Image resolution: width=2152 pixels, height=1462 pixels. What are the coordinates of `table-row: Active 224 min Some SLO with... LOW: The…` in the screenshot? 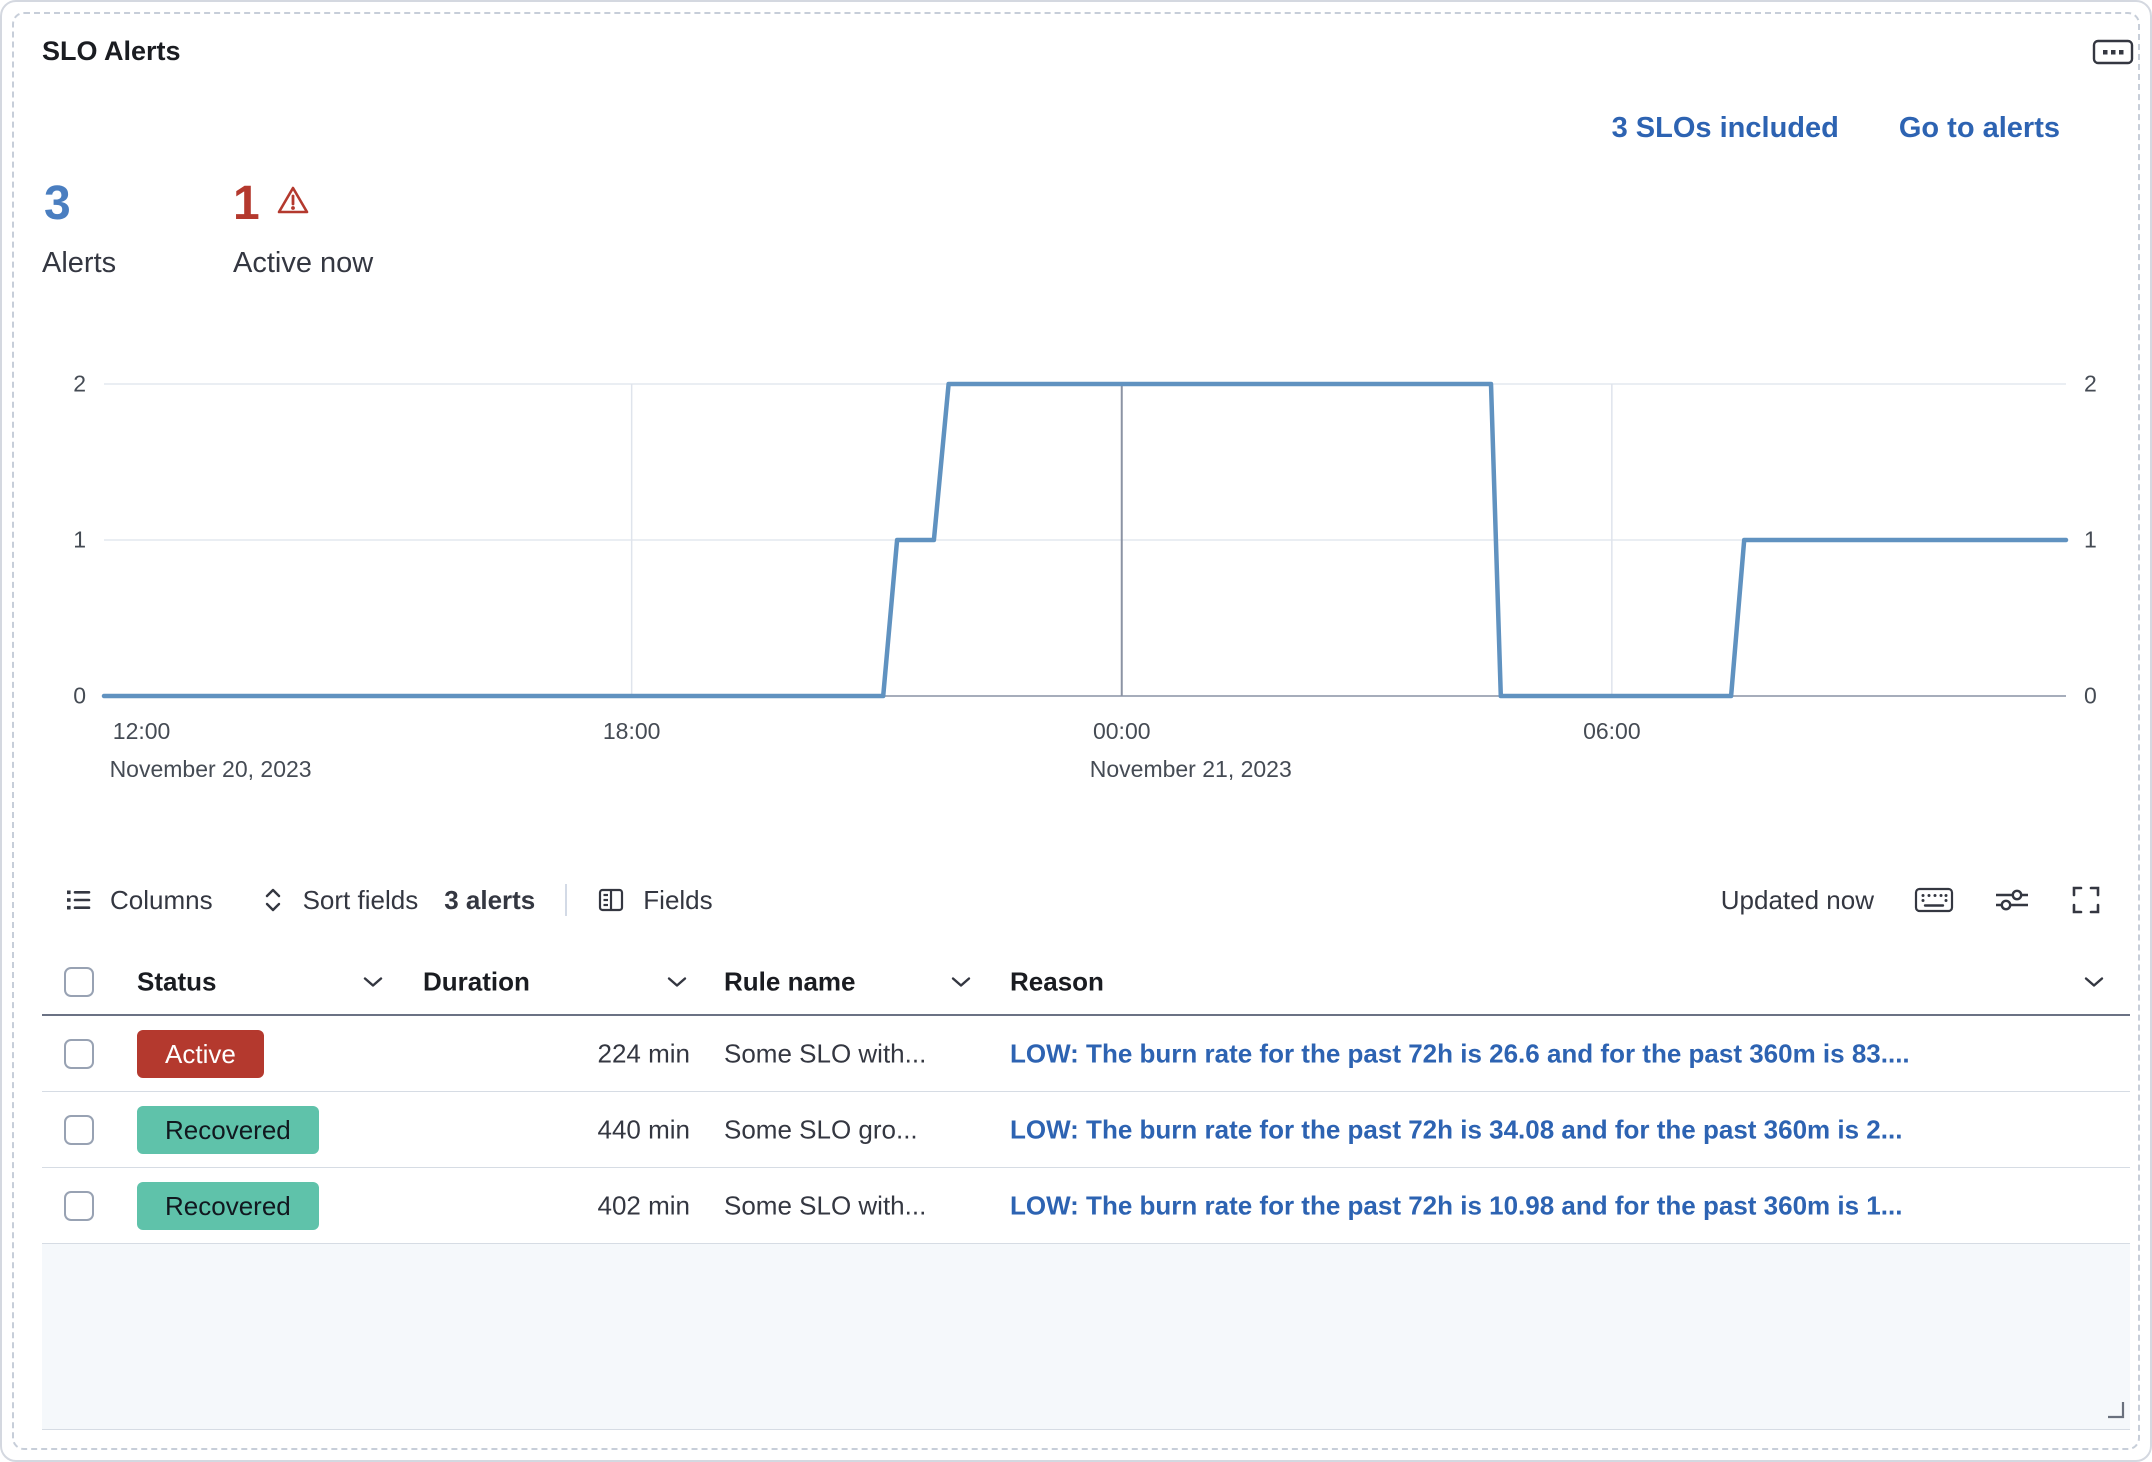 It's located at (1086, 1054).